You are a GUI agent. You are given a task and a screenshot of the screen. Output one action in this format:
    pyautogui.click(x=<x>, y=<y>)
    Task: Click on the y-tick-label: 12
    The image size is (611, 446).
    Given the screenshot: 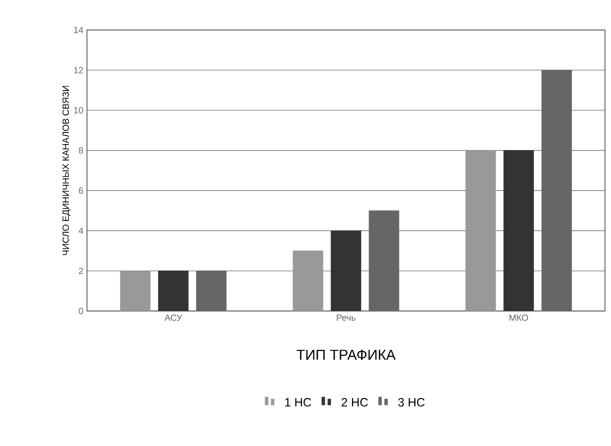 What is the action you would take?
    pyautogui.click(x=79, y=70)
    